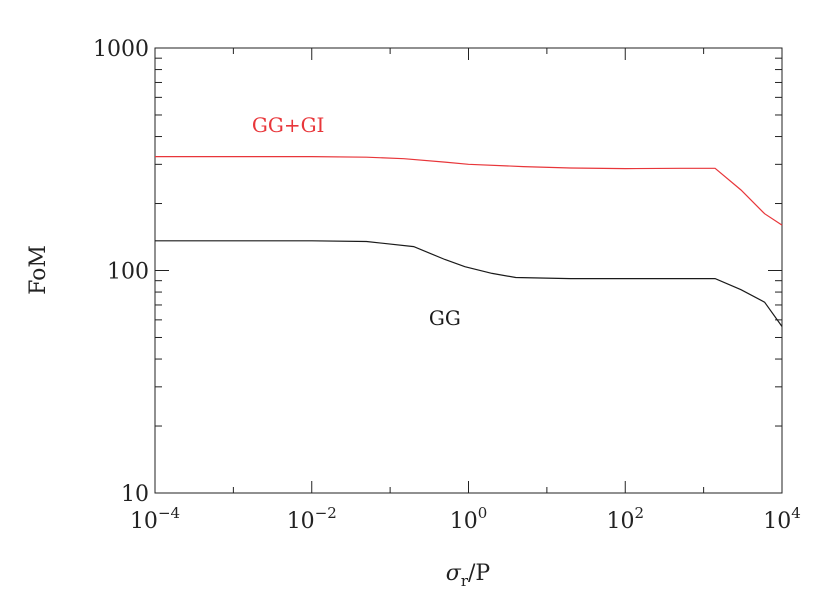 The width and height of the screenshot is (830, 593). I want to click on x-tick-label: 10⁰, so click(469, 519).